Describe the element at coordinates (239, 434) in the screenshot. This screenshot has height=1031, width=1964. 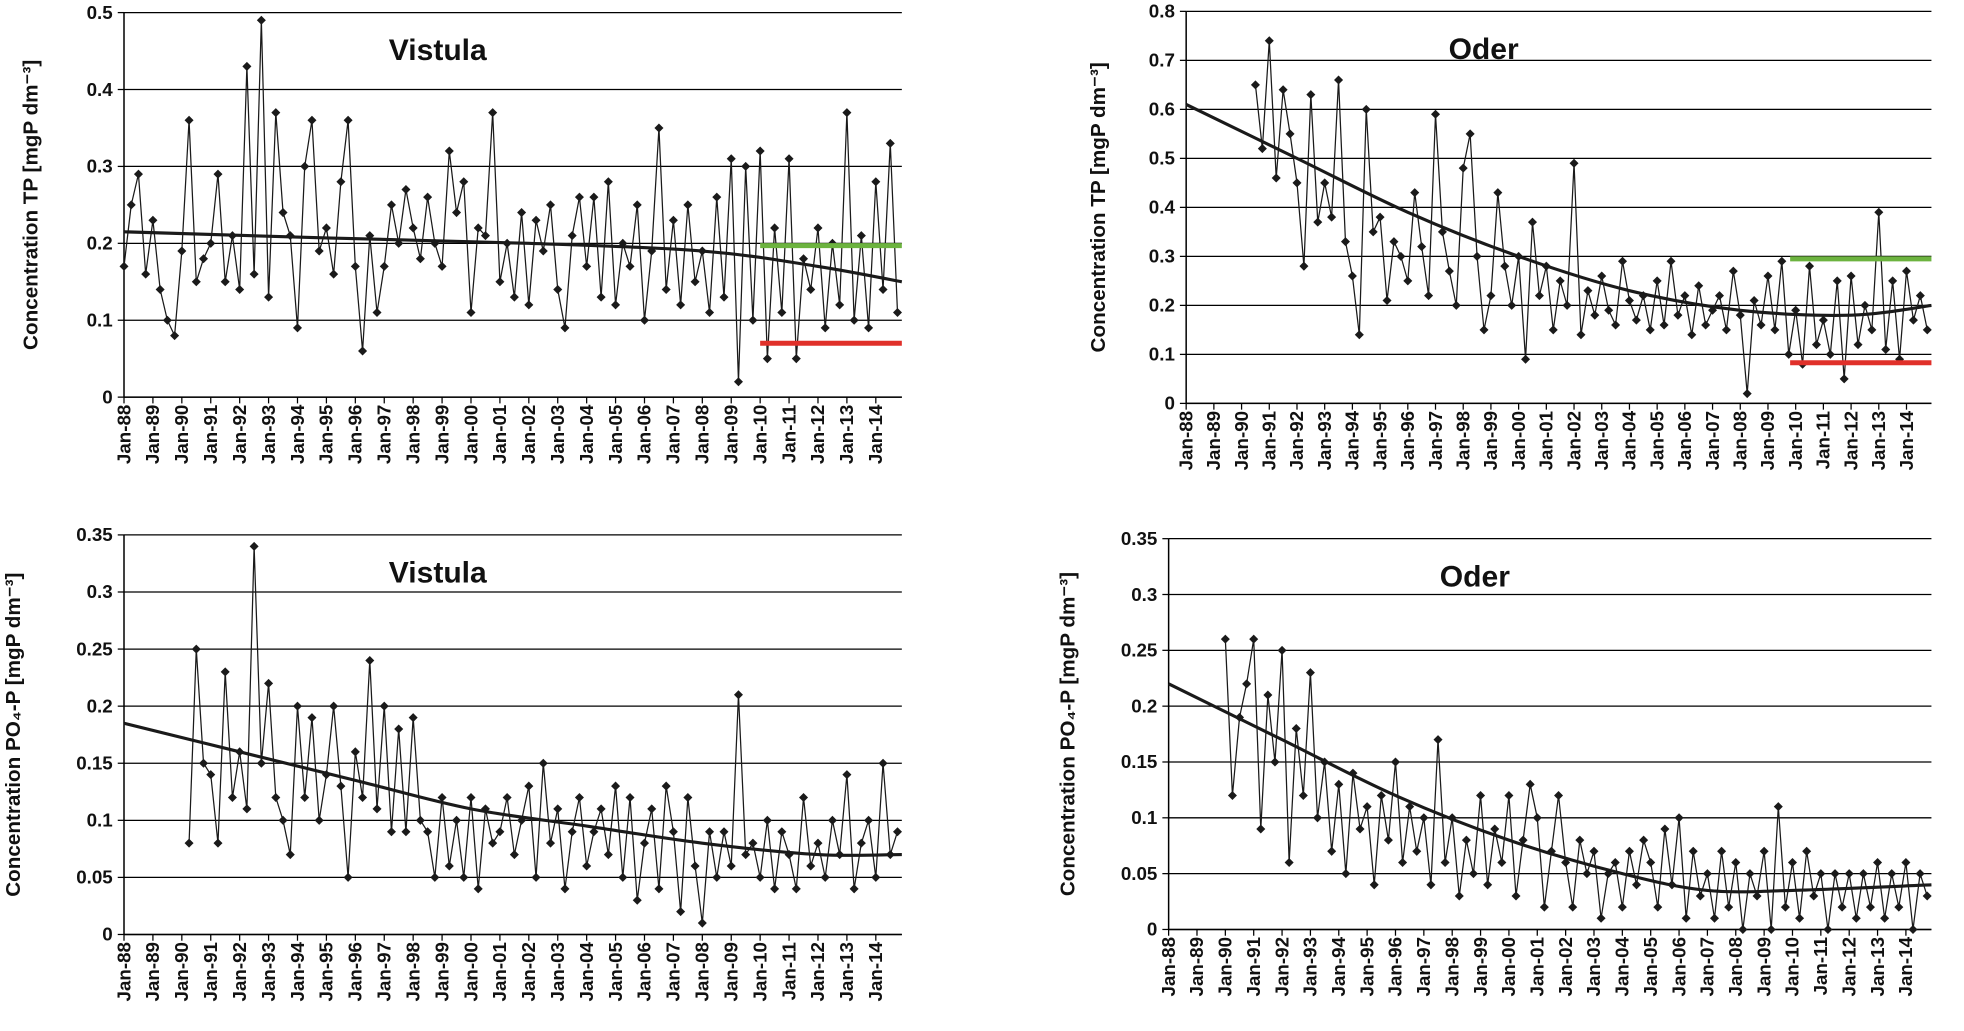
I see `x-tick-label: Jan-92` at that location.